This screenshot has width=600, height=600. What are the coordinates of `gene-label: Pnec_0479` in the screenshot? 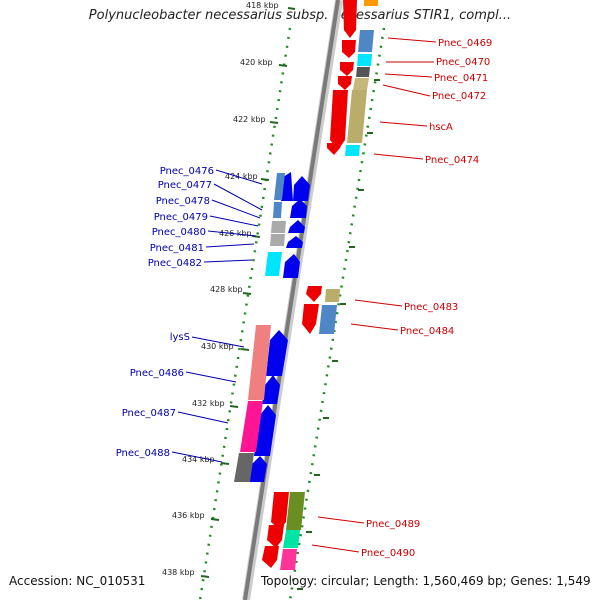 It's located at (181, 217).